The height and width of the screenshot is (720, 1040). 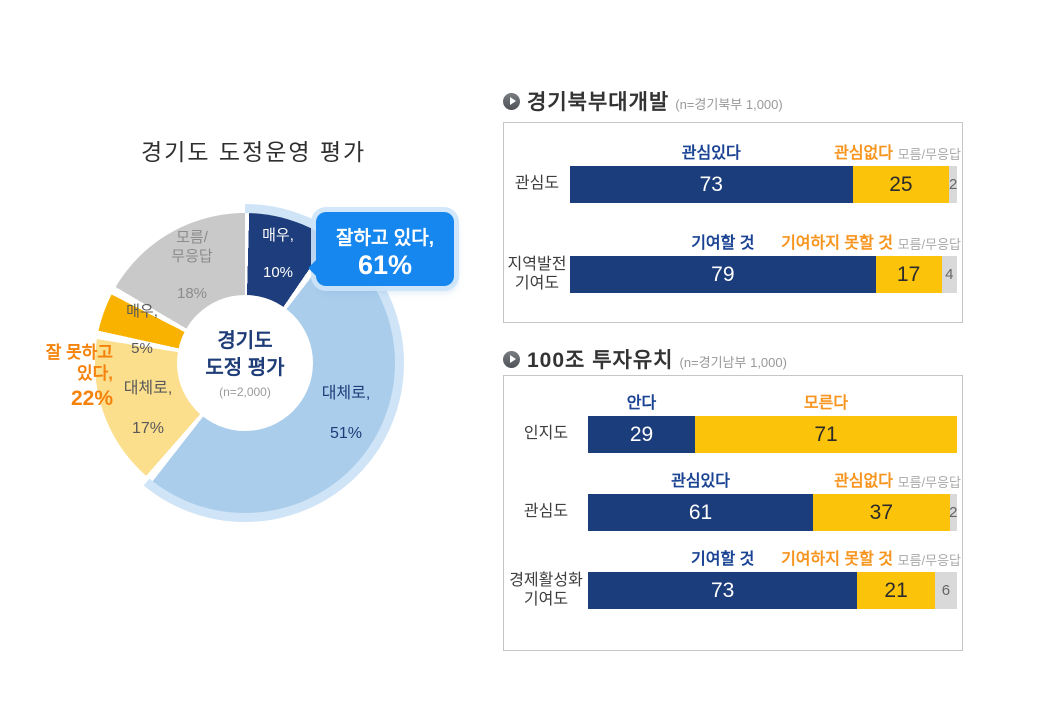 What do you see at coordinates (600, 360) in the screenshot?
I see `section-title: 100조 투자유치` at bounding box center [600, 360].